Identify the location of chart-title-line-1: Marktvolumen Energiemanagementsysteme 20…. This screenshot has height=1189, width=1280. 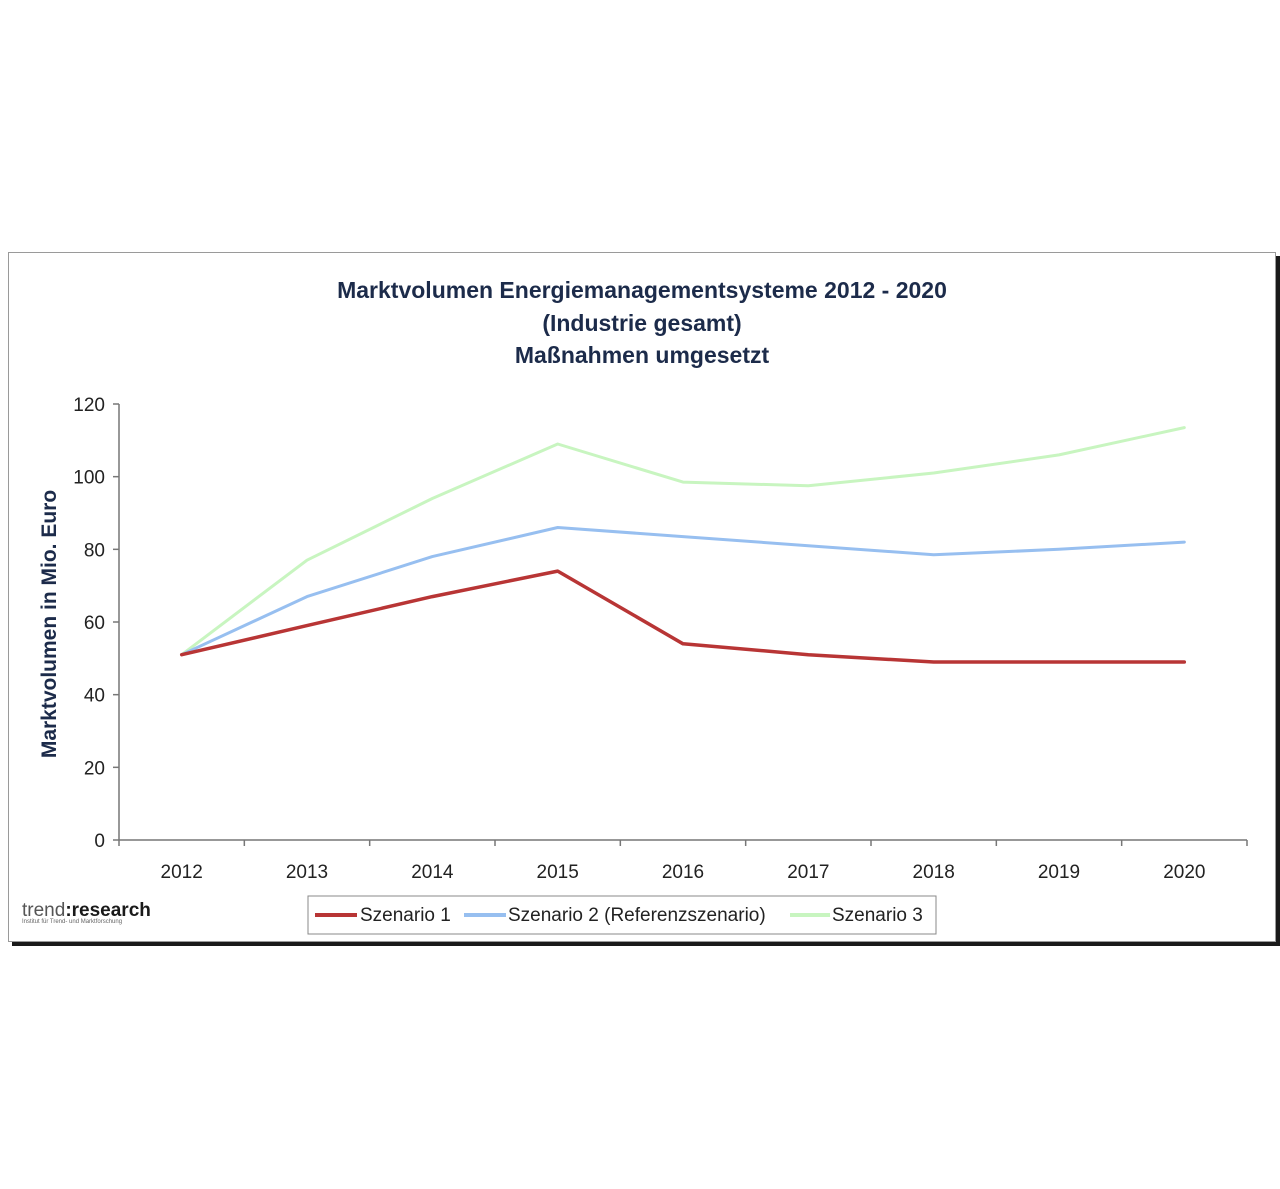
(642, 290).